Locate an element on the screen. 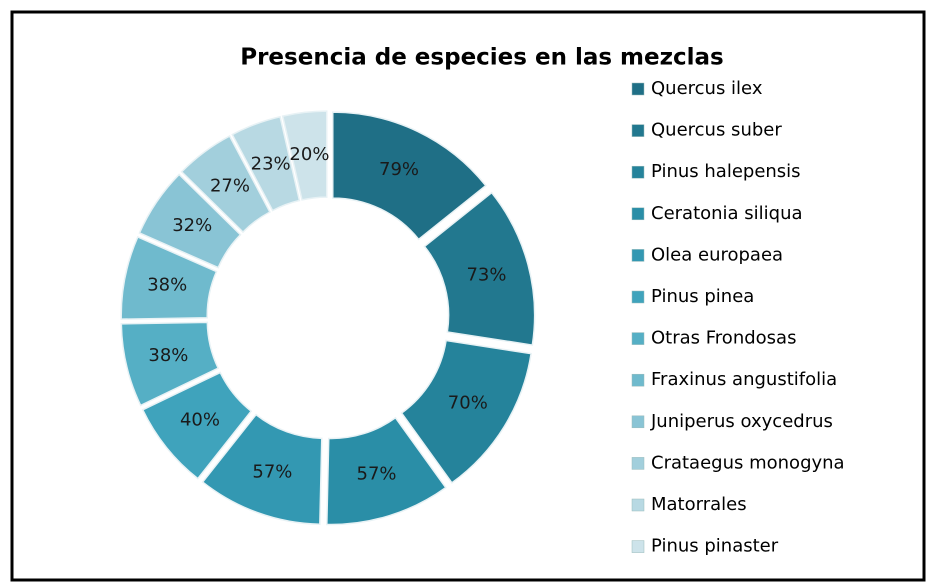 The height and width of the screenshot is (587, 937). data-label: 23% is located at coordinates (271, 163).